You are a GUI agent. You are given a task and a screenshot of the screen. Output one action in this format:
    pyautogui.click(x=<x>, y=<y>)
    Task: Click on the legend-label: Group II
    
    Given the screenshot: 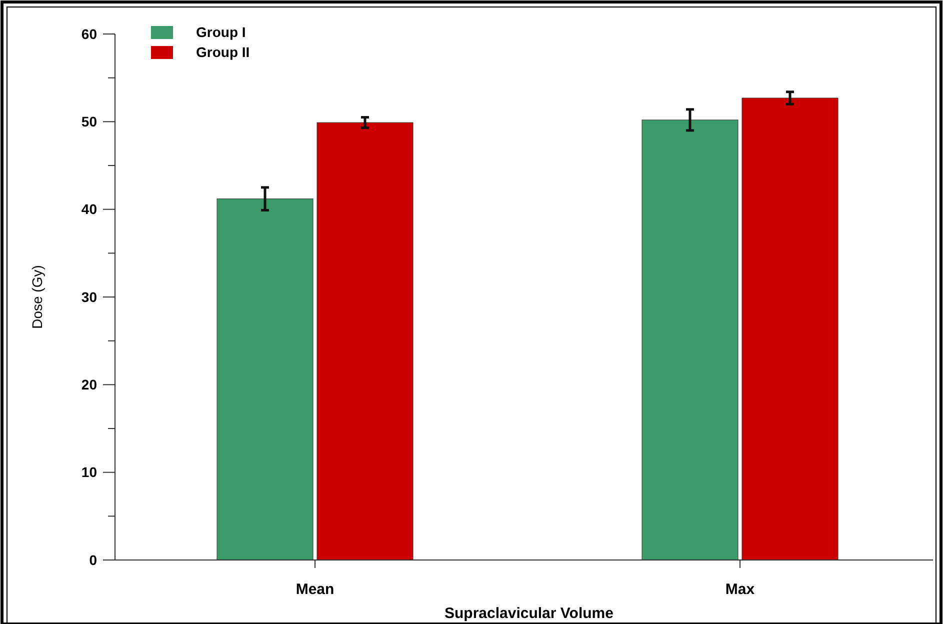 What is the action you would take?
    pyautogui.click(x=223, y=52)
    